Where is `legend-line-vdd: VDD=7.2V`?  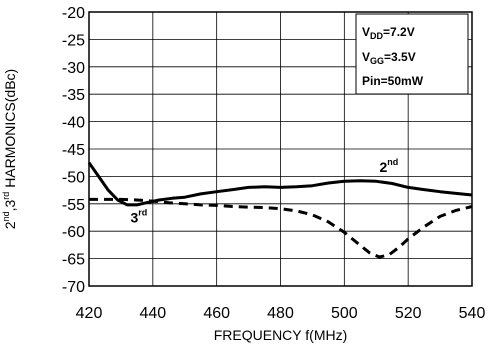
legend-line-vdd: VDD=7.2V is located at coordinates (388, 33).